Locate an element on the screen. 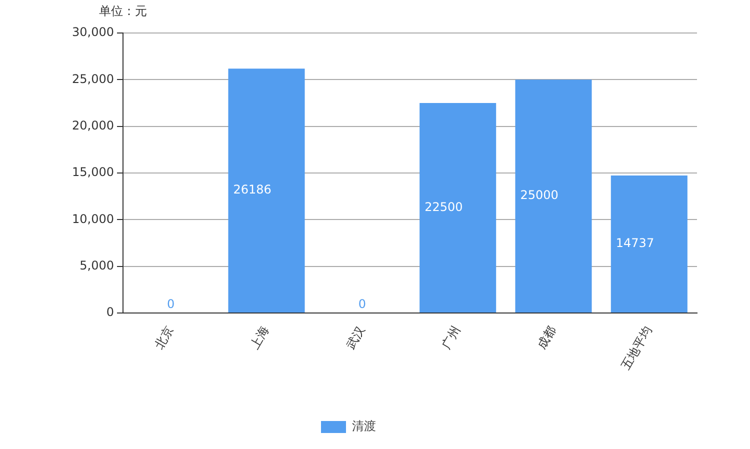  y-tick-label: 25,000 is located at coordinates (93, 79).